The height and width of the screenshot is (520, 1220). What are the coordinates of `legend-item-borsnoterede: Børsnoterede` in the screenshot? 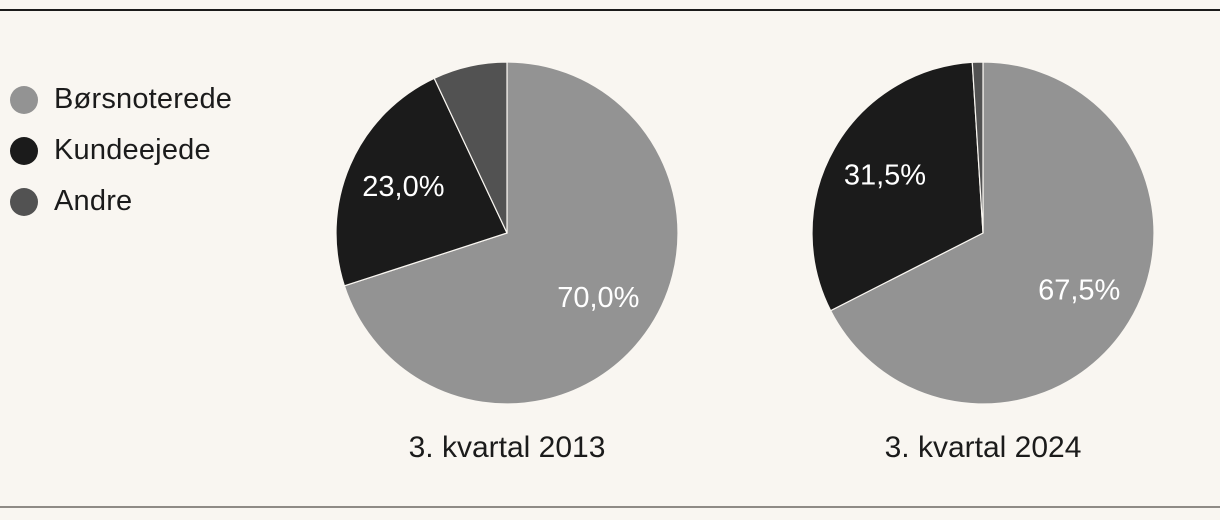 It's located at (121, 99).